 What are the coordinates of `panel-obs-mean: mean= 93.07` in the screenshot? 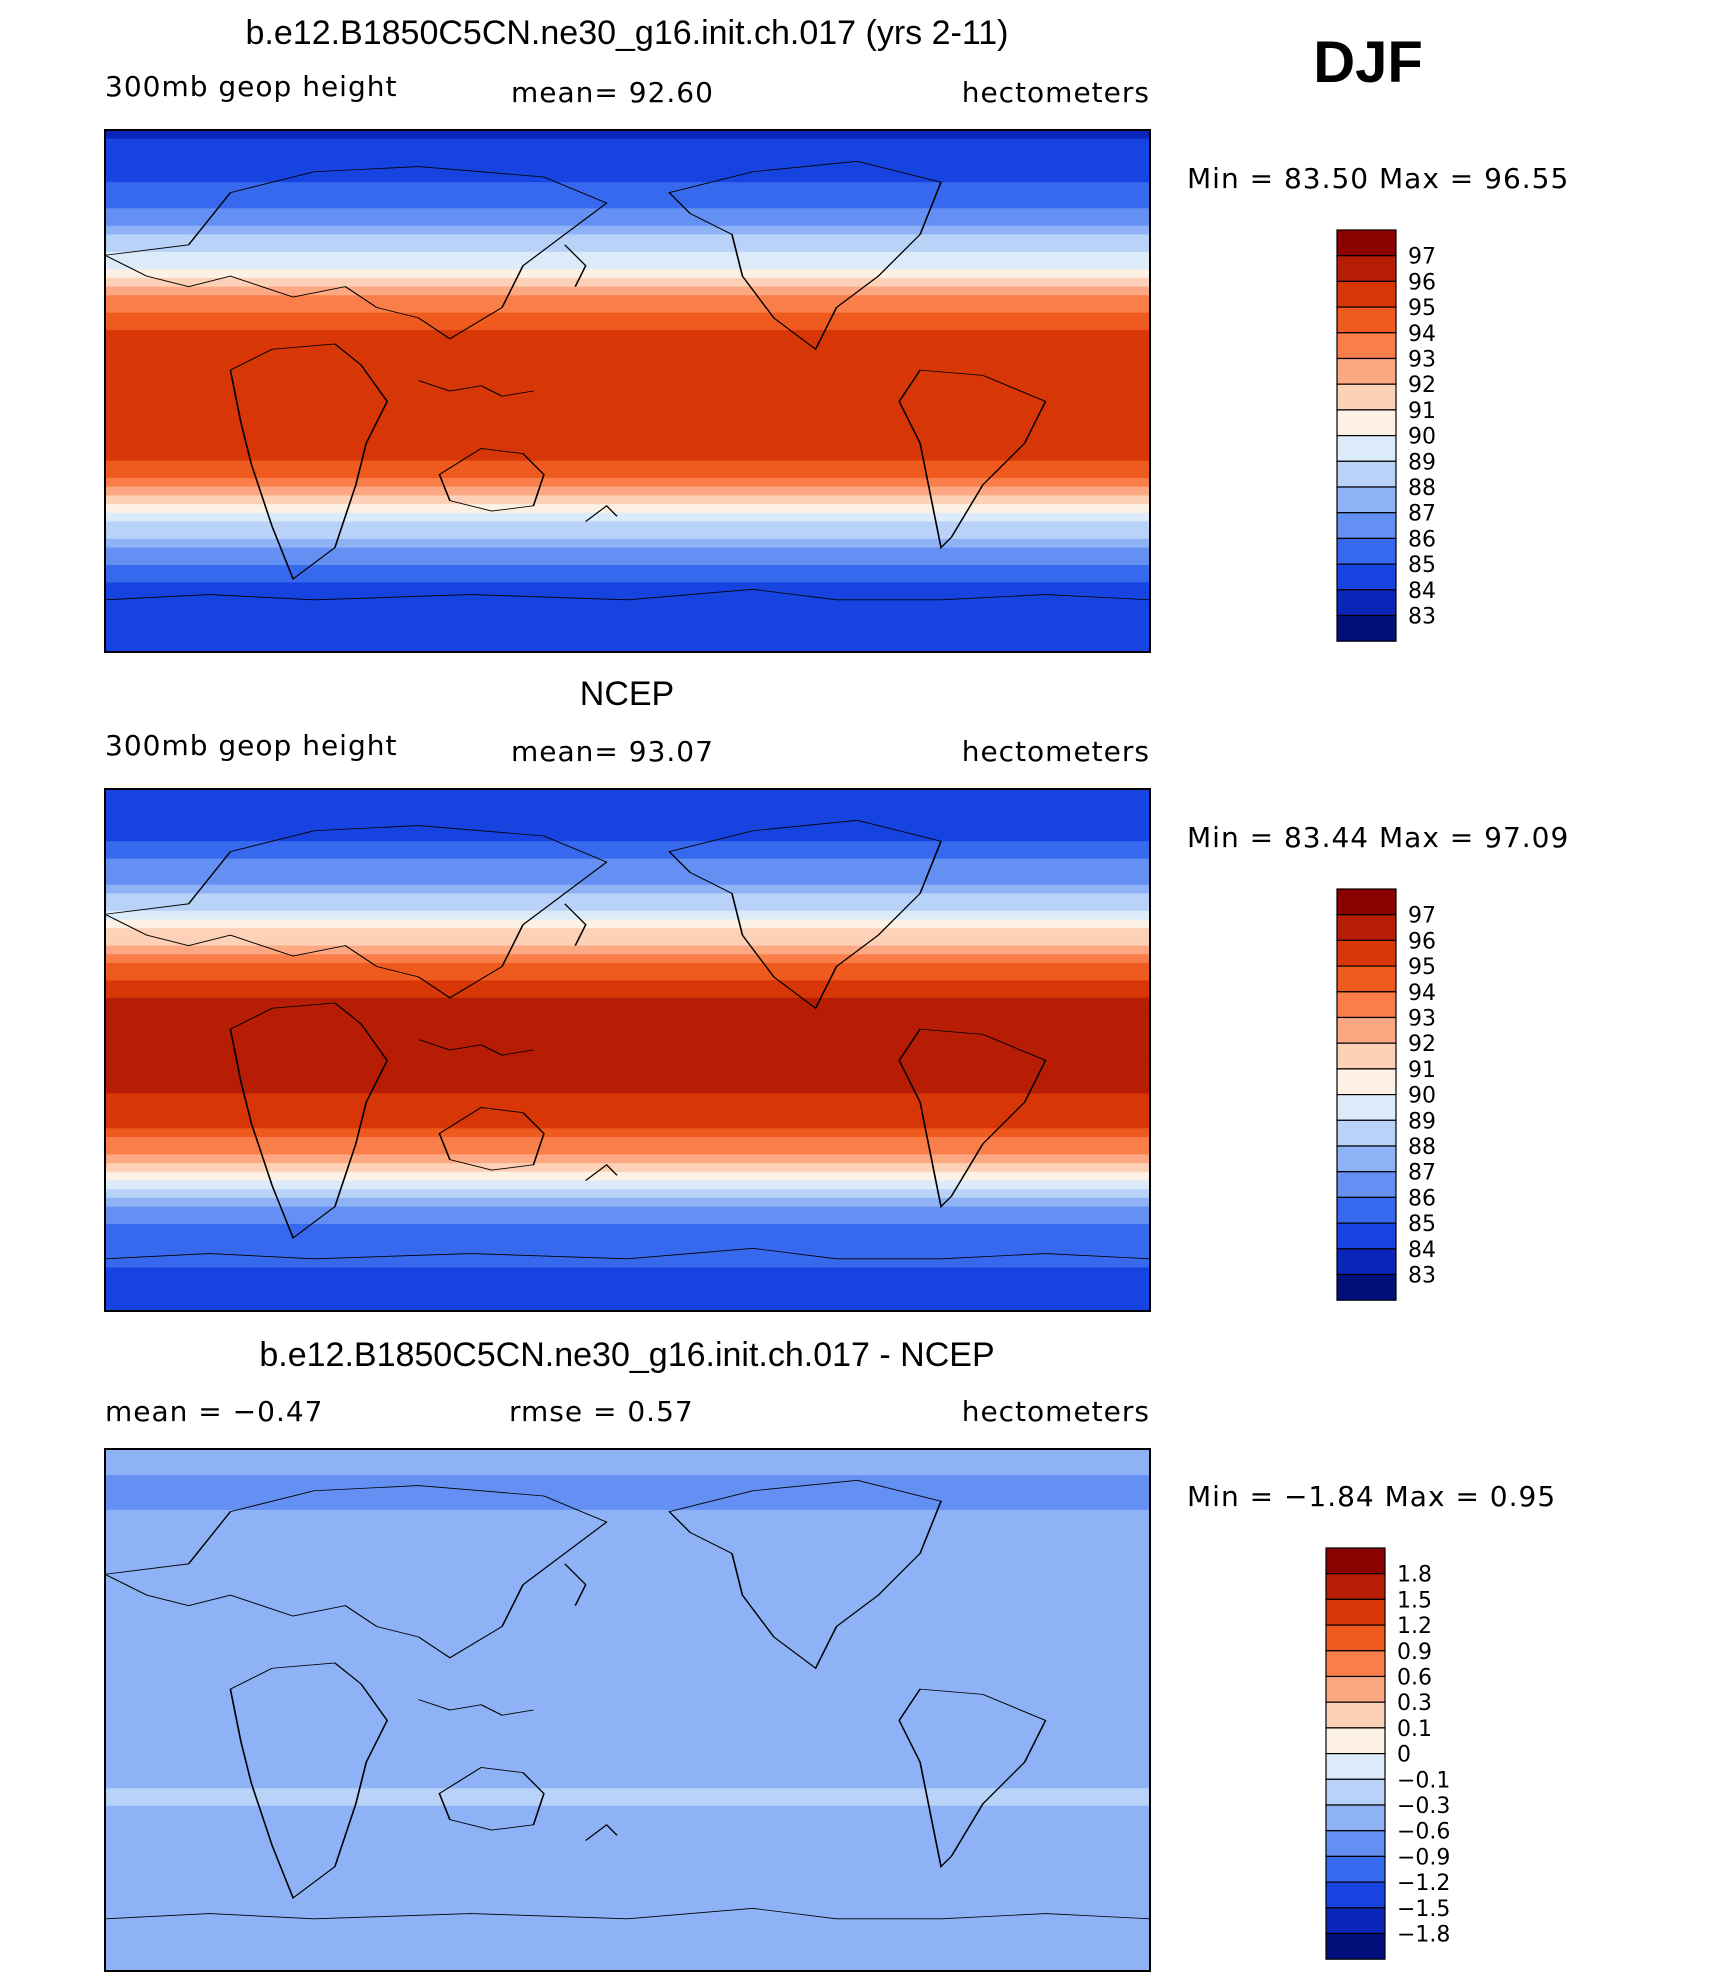 It's located at (612, 751).